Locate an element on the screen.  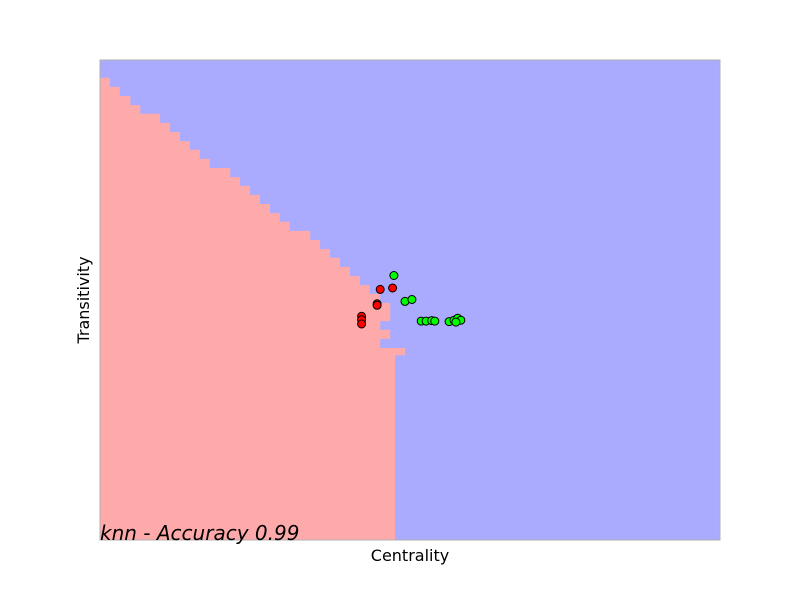
data-points is located at coordinates (411, 300).